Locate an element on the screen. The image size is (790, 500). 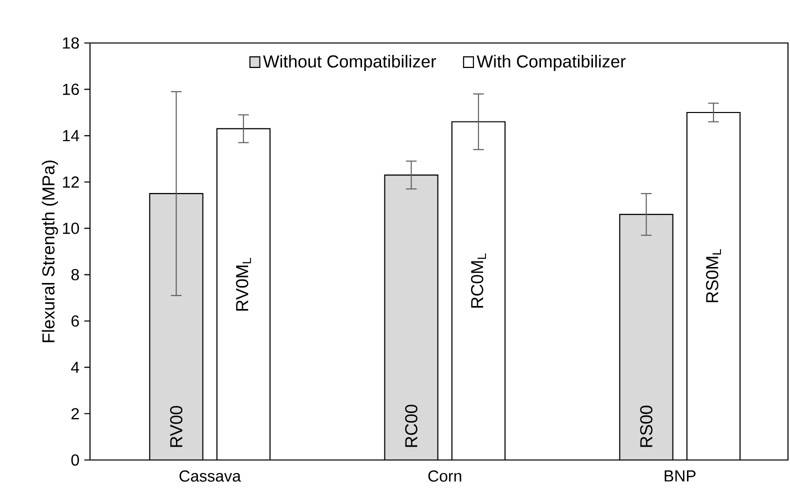
y-axis-title: Flexural Strength (MPa) is located at coordinates (50, 251).